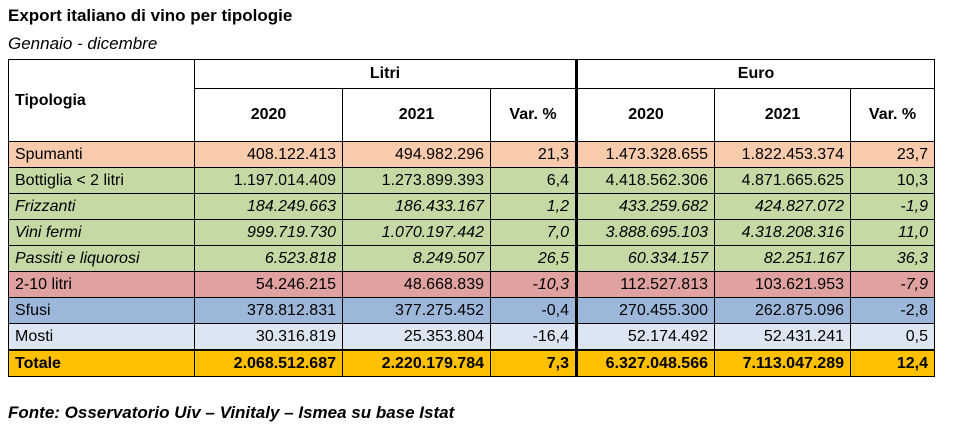  Describe the element at coordinates (268, 115) in the screenshot. I see `header-litri-2020: 2020` at that location.